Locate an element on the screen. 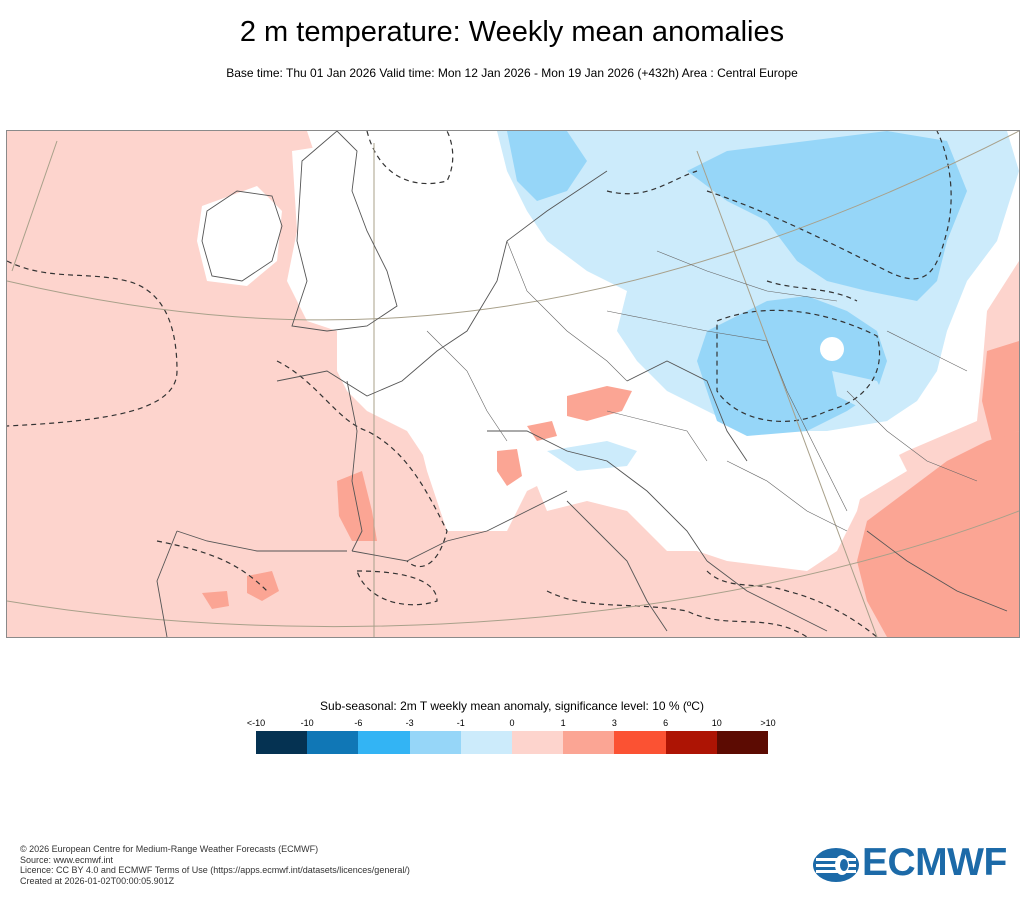 Image resolution: width=1024 pixels, height=922 pixels. cold-medium-central is located at coordinates (792, 366).